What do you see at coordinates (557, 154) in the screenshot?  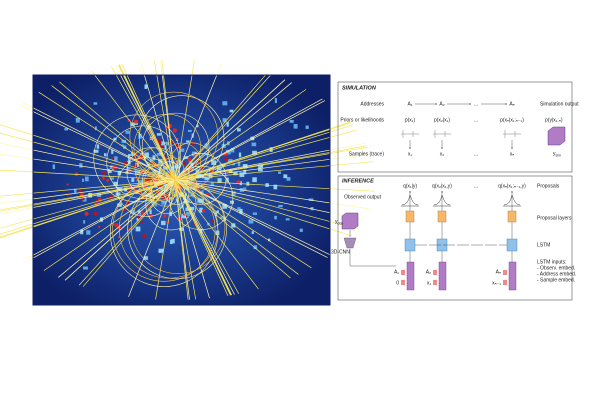 I see `sim-output: ysim` at bounding box center [557, 154].